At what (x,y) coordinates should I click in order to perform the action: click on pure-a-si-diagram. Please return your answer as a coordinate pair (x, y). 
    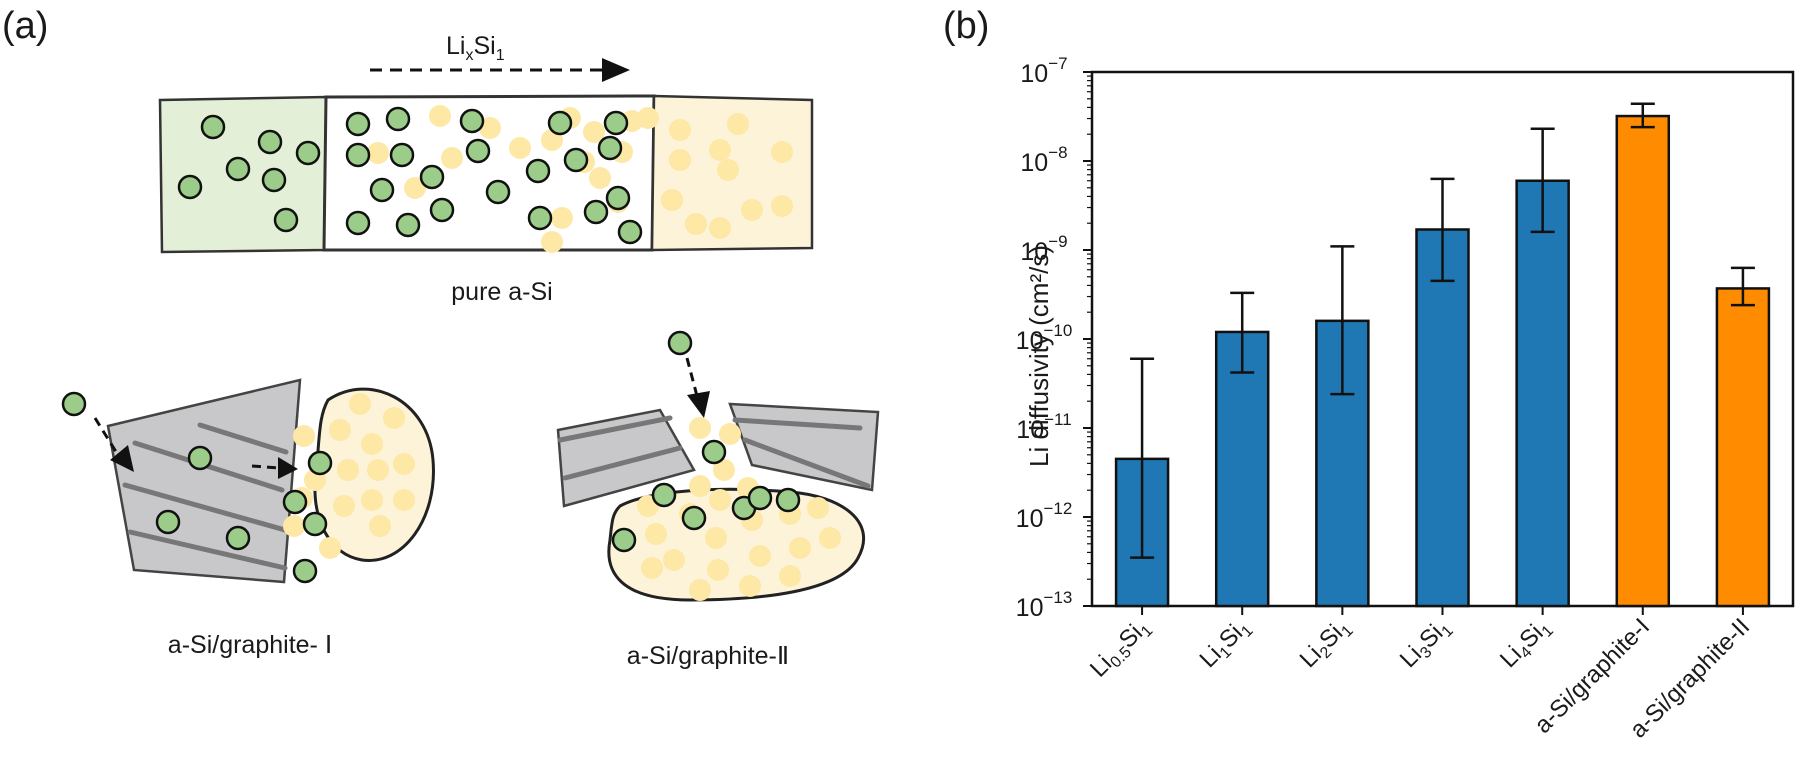
    Looking at the image, I should click on (486, 174).